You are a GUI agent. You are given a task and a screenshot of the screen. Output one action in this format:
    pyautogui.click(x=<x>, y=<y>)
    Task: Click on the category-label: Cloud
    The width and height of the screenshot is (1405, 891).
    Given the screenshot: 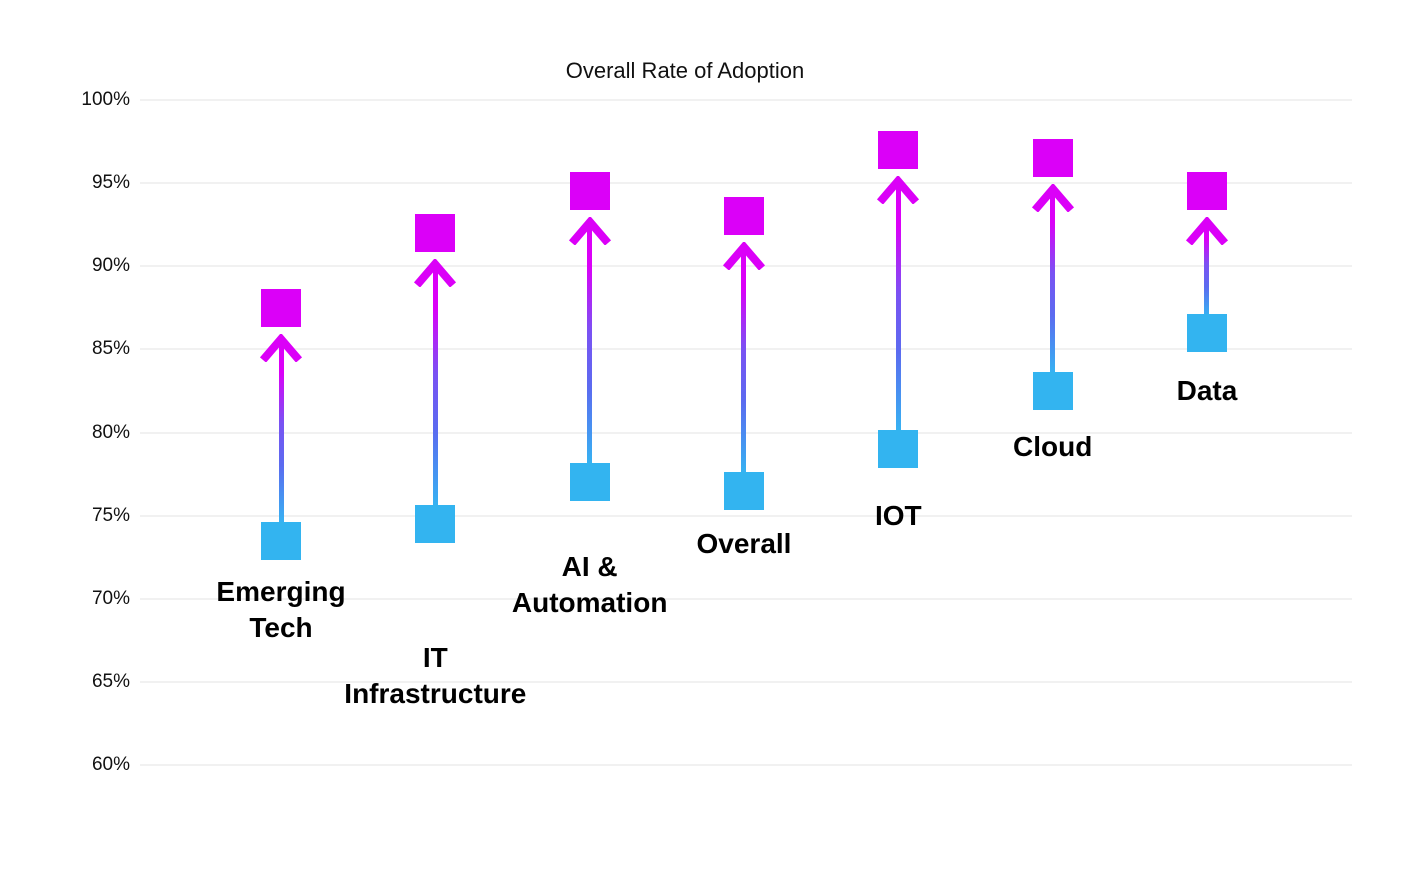 What is the action you would take?
    pyautogui.click(x=1052, y=446)
    